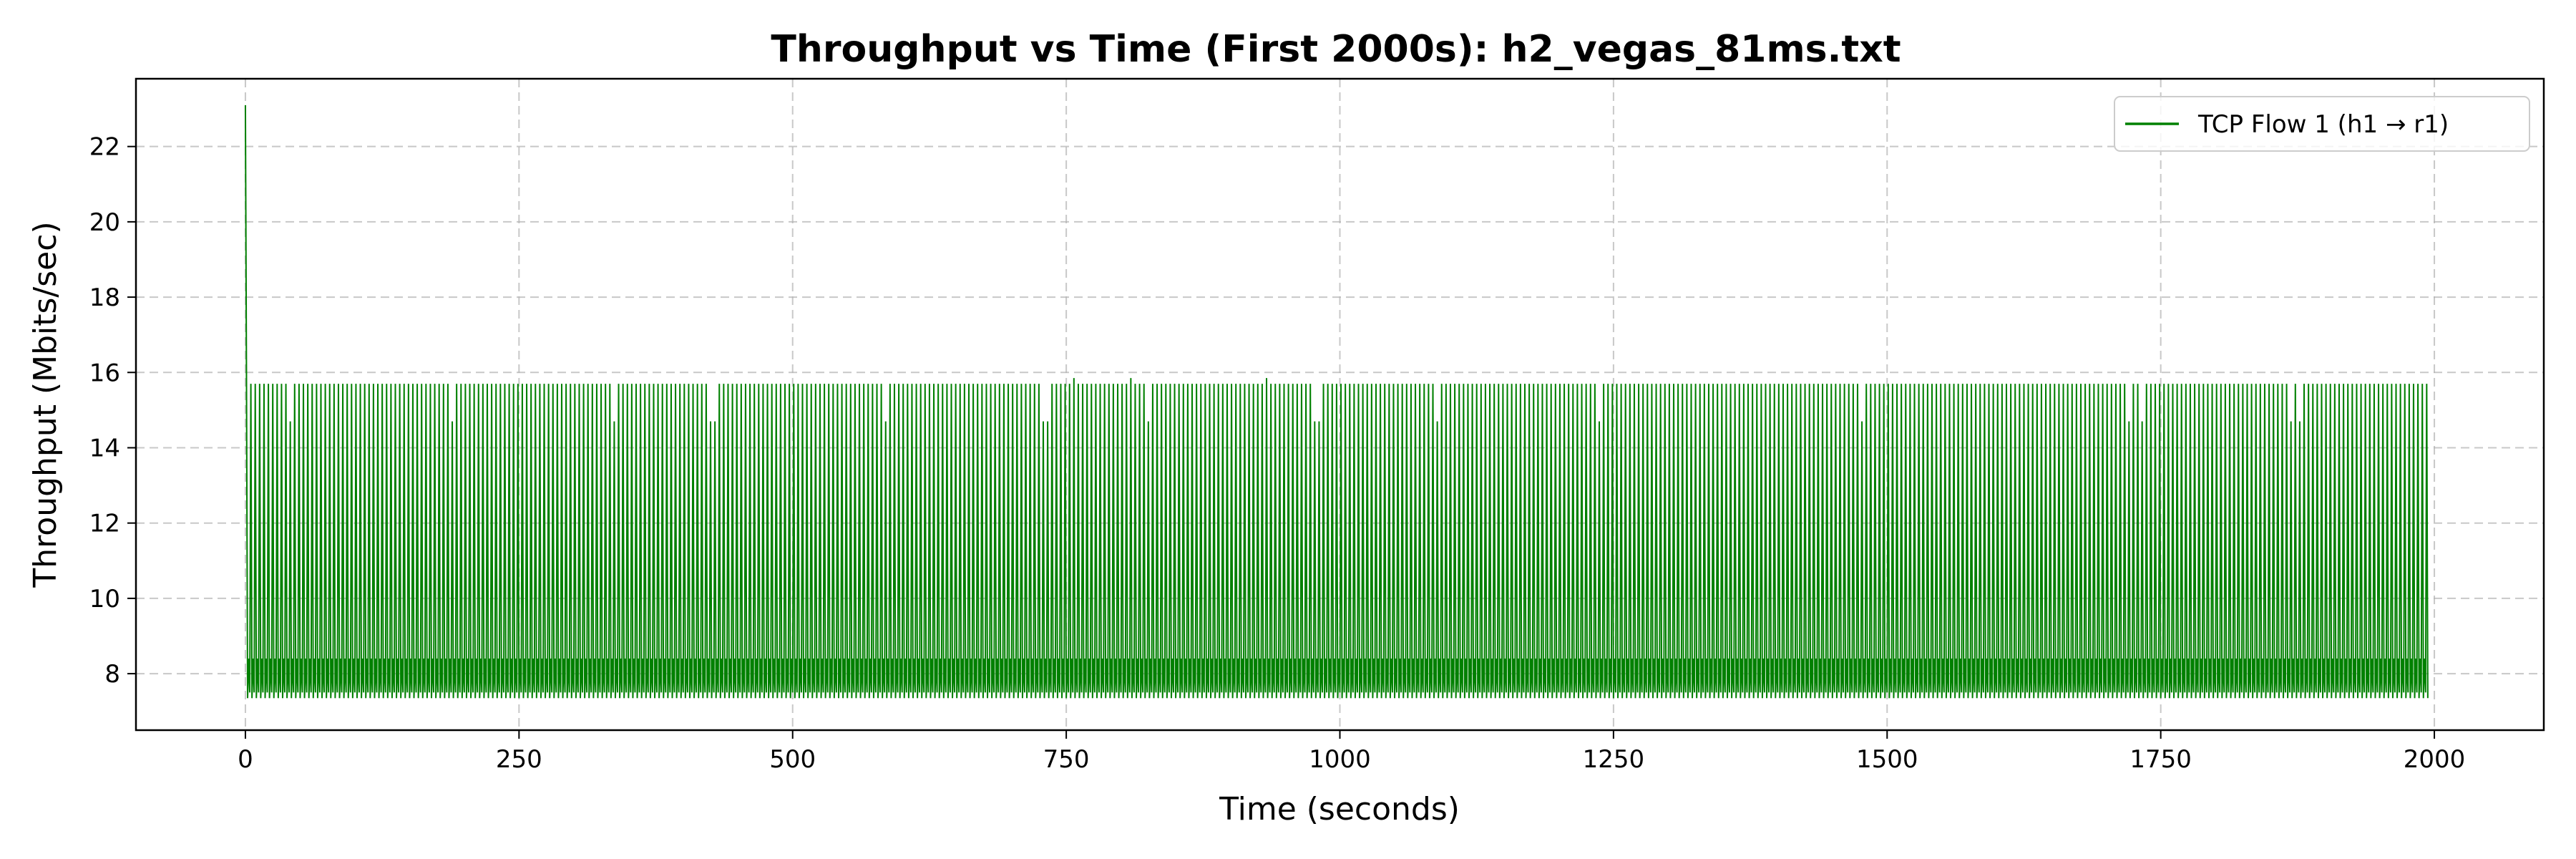  I want to click on x-tick-label: 500, so click(792, 759).